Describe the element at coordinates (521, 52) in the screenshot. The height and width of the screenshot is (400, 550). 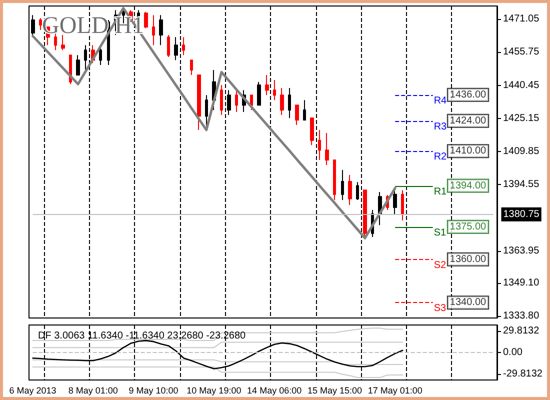
I see `y-tick-label: 1455.75` at that location.